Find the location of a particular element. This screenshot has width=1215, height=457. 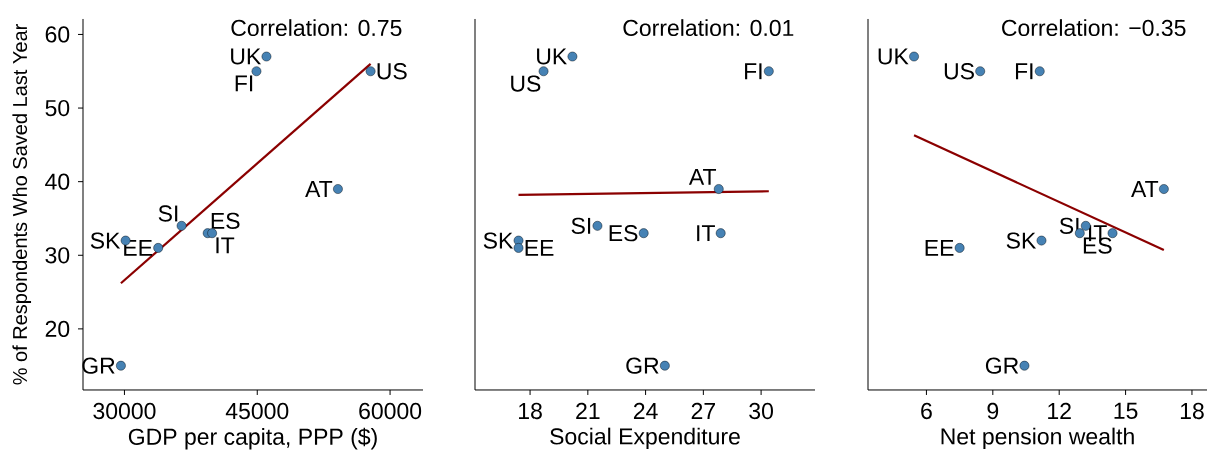

x-axis-title: Net pension wealth is located at coordinates (1037, 438).